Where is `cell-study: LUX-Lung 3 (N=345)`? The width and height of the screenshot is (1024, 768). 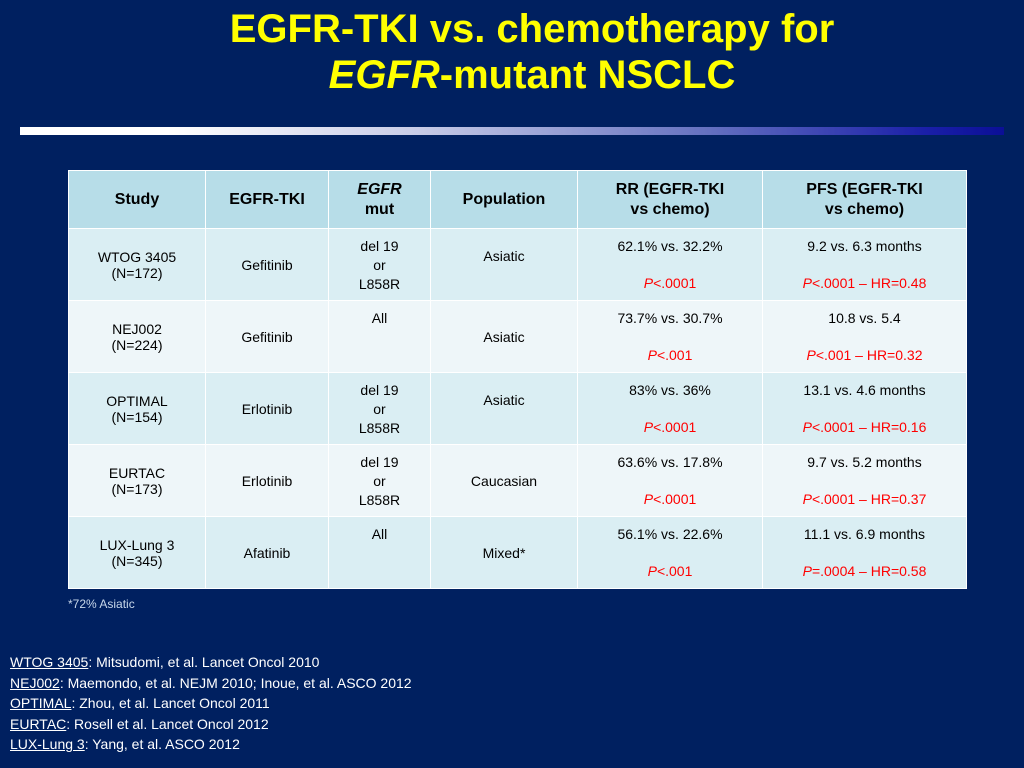 cell-study: LUX-Lung 3 (N=345) is located at coordinates (137, 552).